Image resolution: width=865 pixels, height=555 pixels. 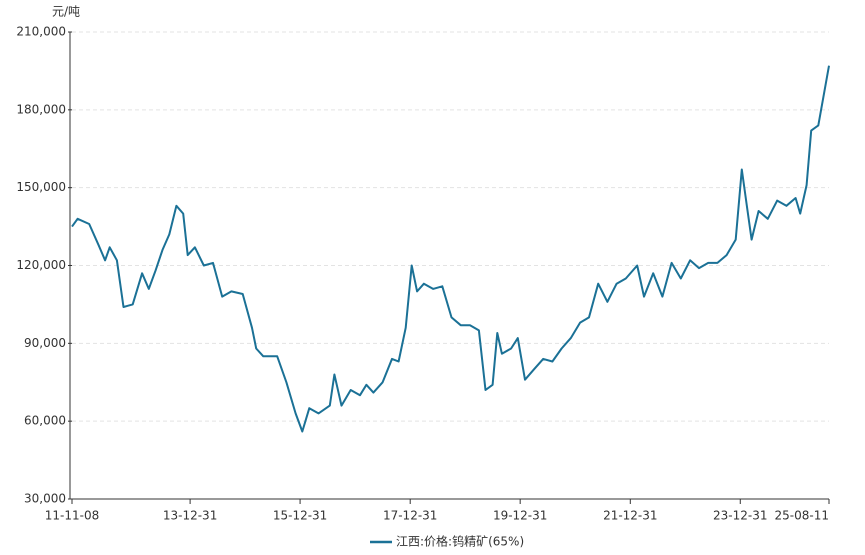 What do you see at coordinates (802, 516) in the screenshot?
I see `x-tick-label: 25-08-11` at bounding box center [802, 516].